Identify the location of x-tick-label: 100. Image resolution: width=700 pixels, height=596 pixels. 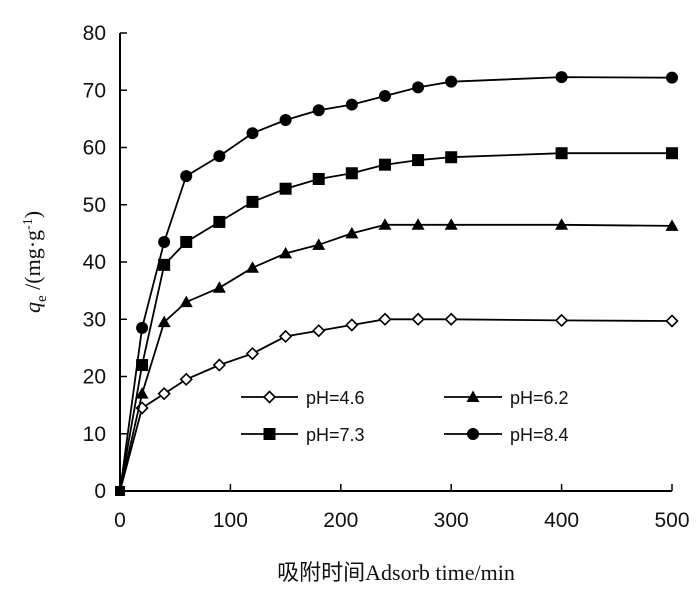
(230, 520).